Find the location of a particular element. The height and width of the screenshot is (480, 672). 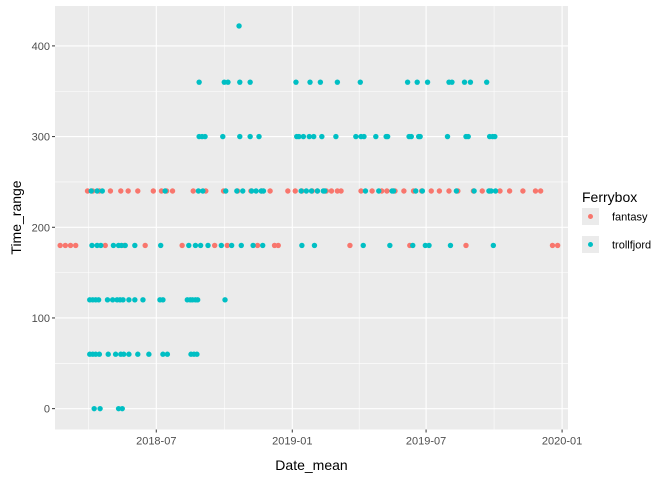

legend-label-trollfjord: trollfjord is located at coordinates (631, 246).